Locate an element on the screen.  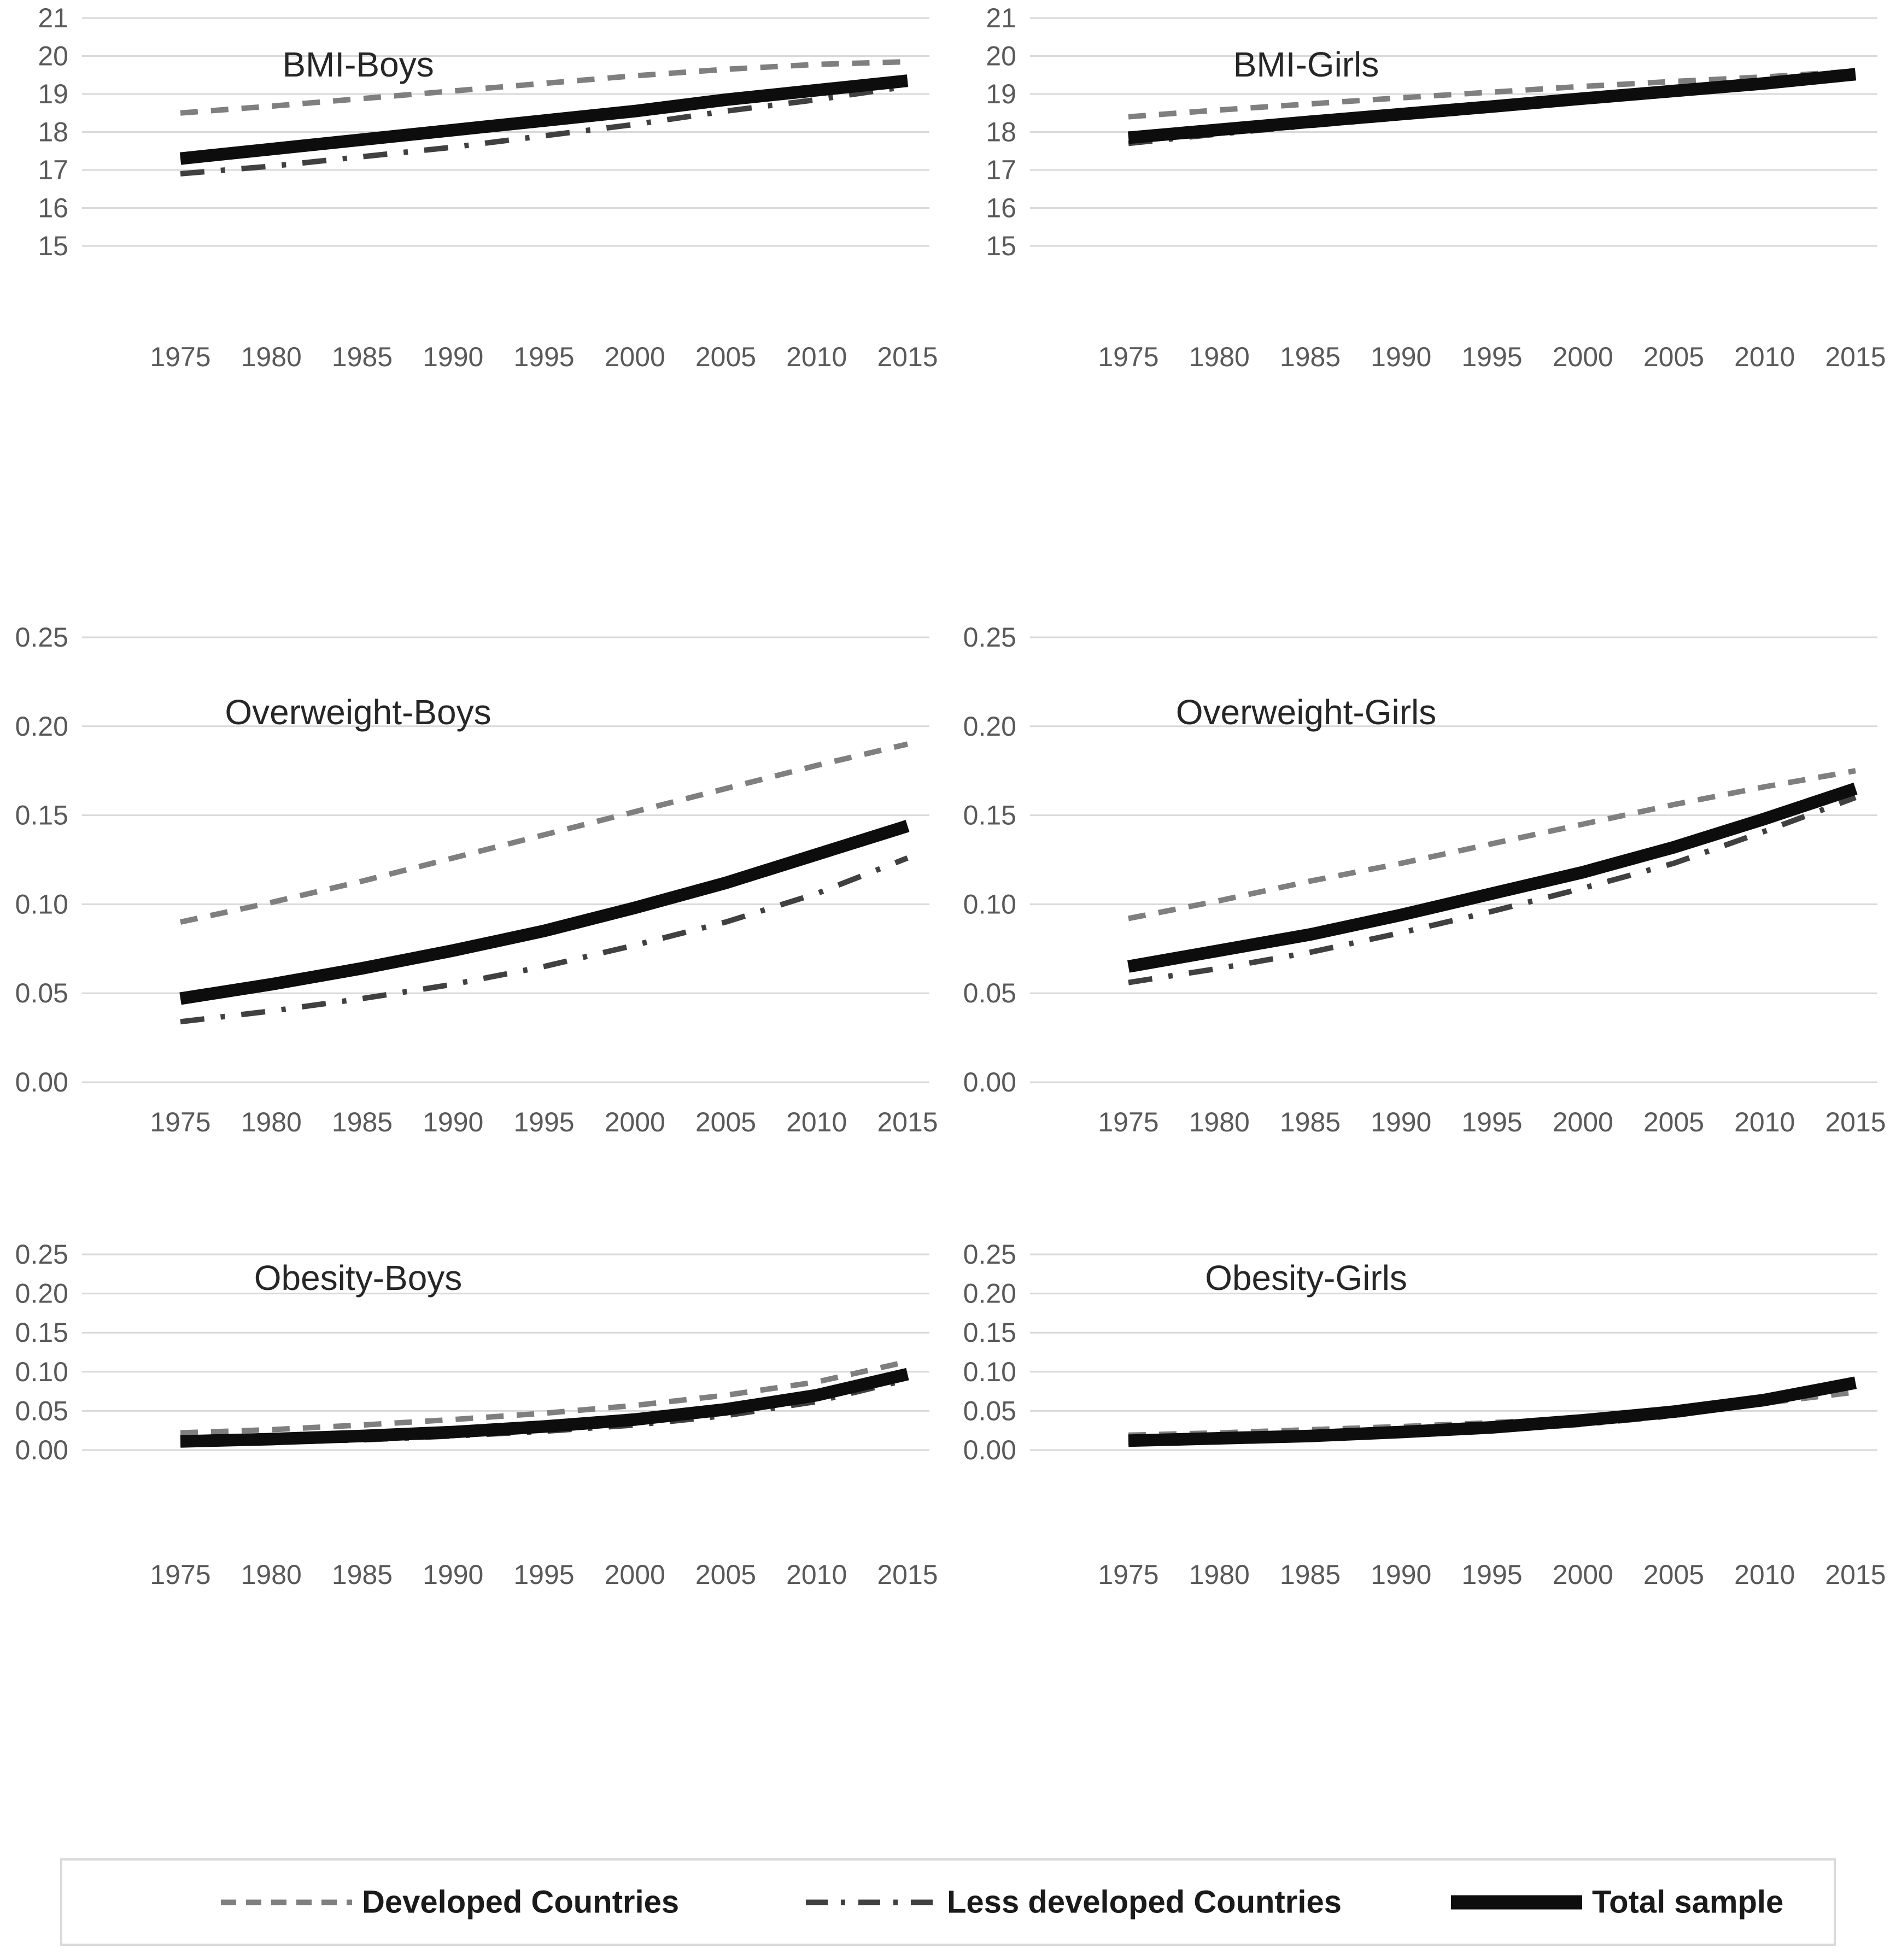
solid-line-sample-icon is located at coordinates (1516, 1902).